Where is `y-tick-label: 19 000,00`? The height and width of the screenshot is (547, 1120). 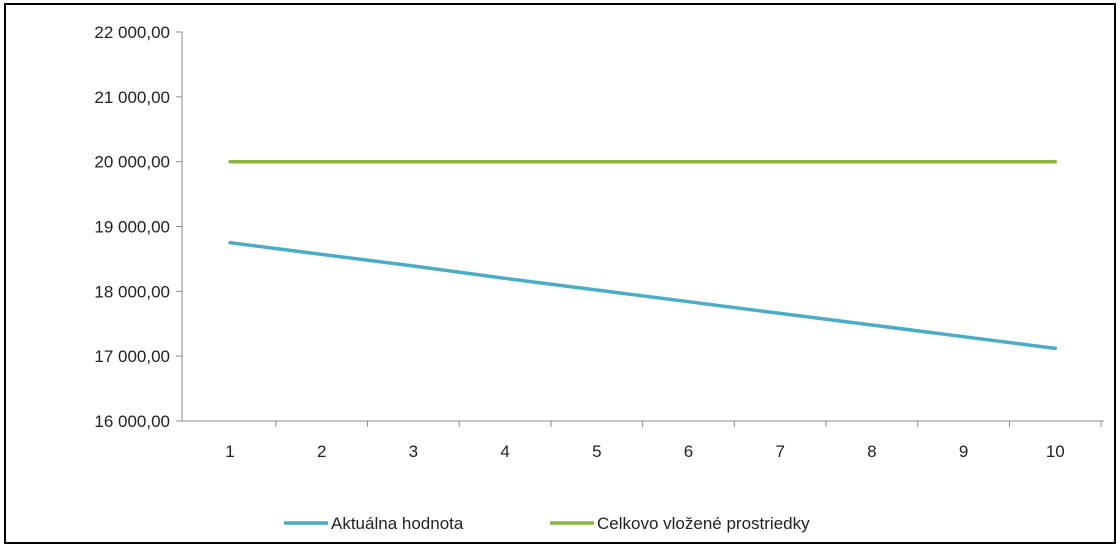
y-tick-label: 19 000,00 is located at coordinates (132, 227).